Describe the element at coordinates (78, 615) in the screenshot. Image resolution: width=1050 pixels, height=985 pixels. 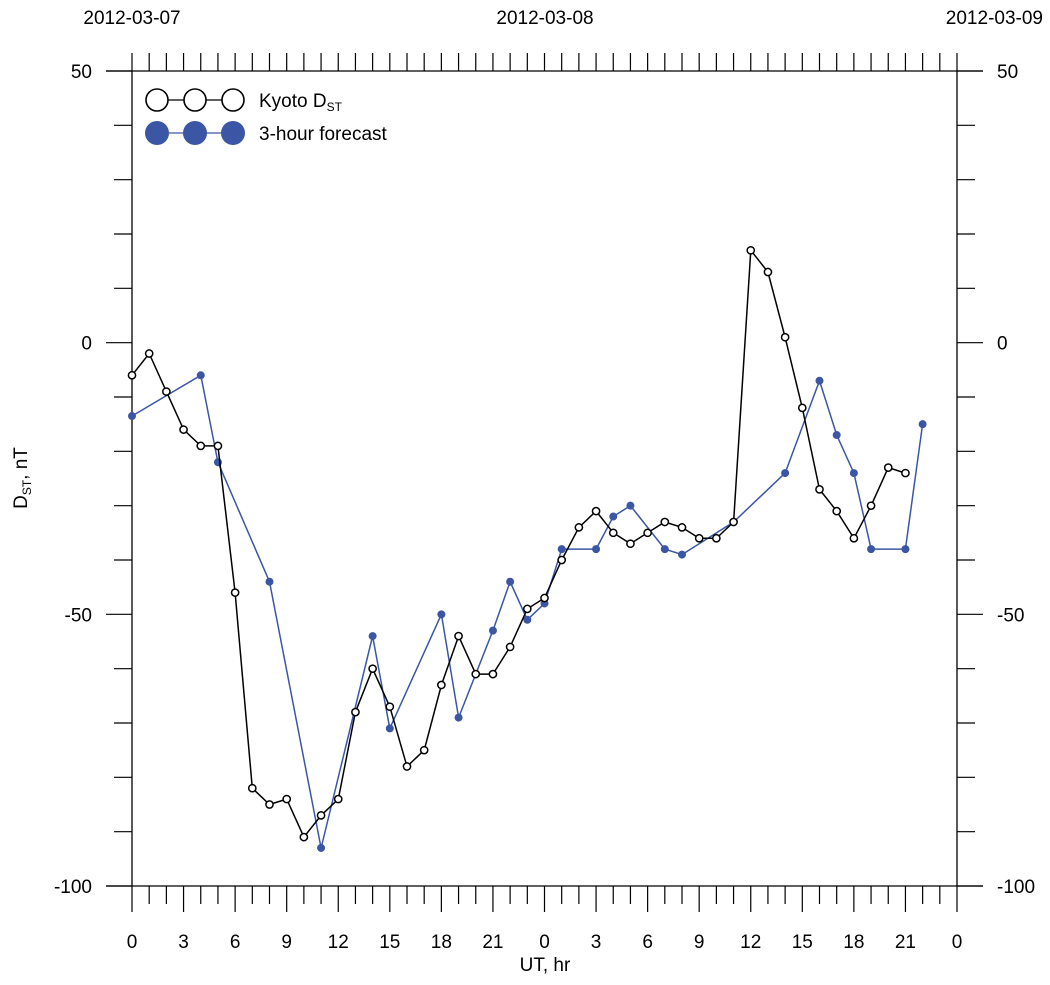
I see `y-tick-label-left: -50` at that location.